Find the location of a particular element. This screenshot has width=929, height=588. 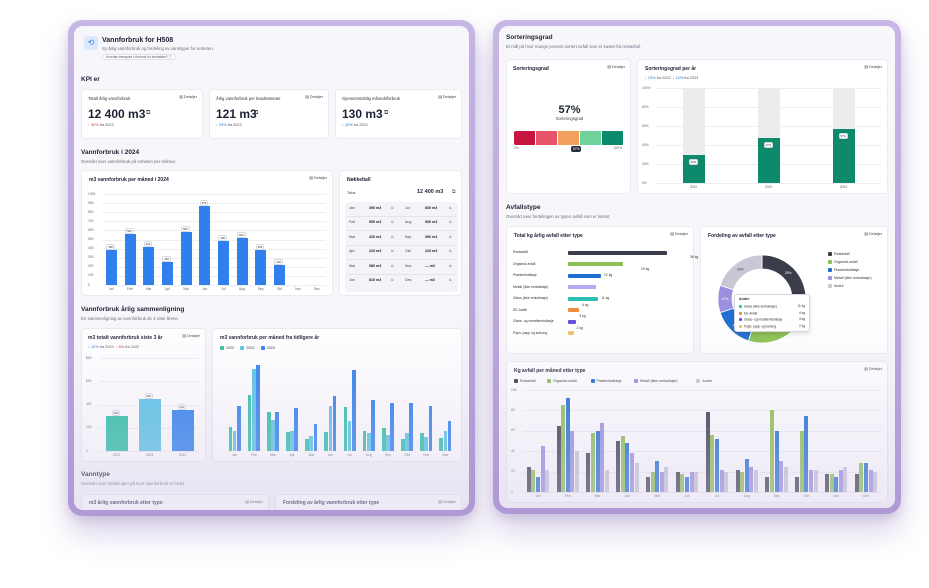

kf-month: Sep is located at coordinates (408, 236).